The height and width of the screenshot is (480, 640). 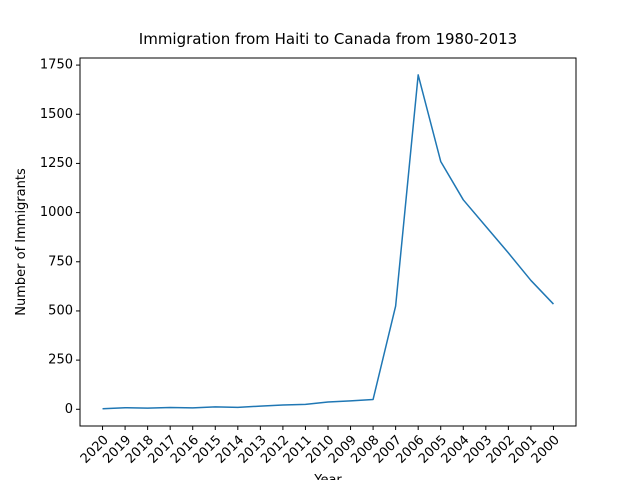 What do you see at coordinates (56, 65) in the screenshot?
I see `y-tick-label: 1750` at bounding box center [56, 65].